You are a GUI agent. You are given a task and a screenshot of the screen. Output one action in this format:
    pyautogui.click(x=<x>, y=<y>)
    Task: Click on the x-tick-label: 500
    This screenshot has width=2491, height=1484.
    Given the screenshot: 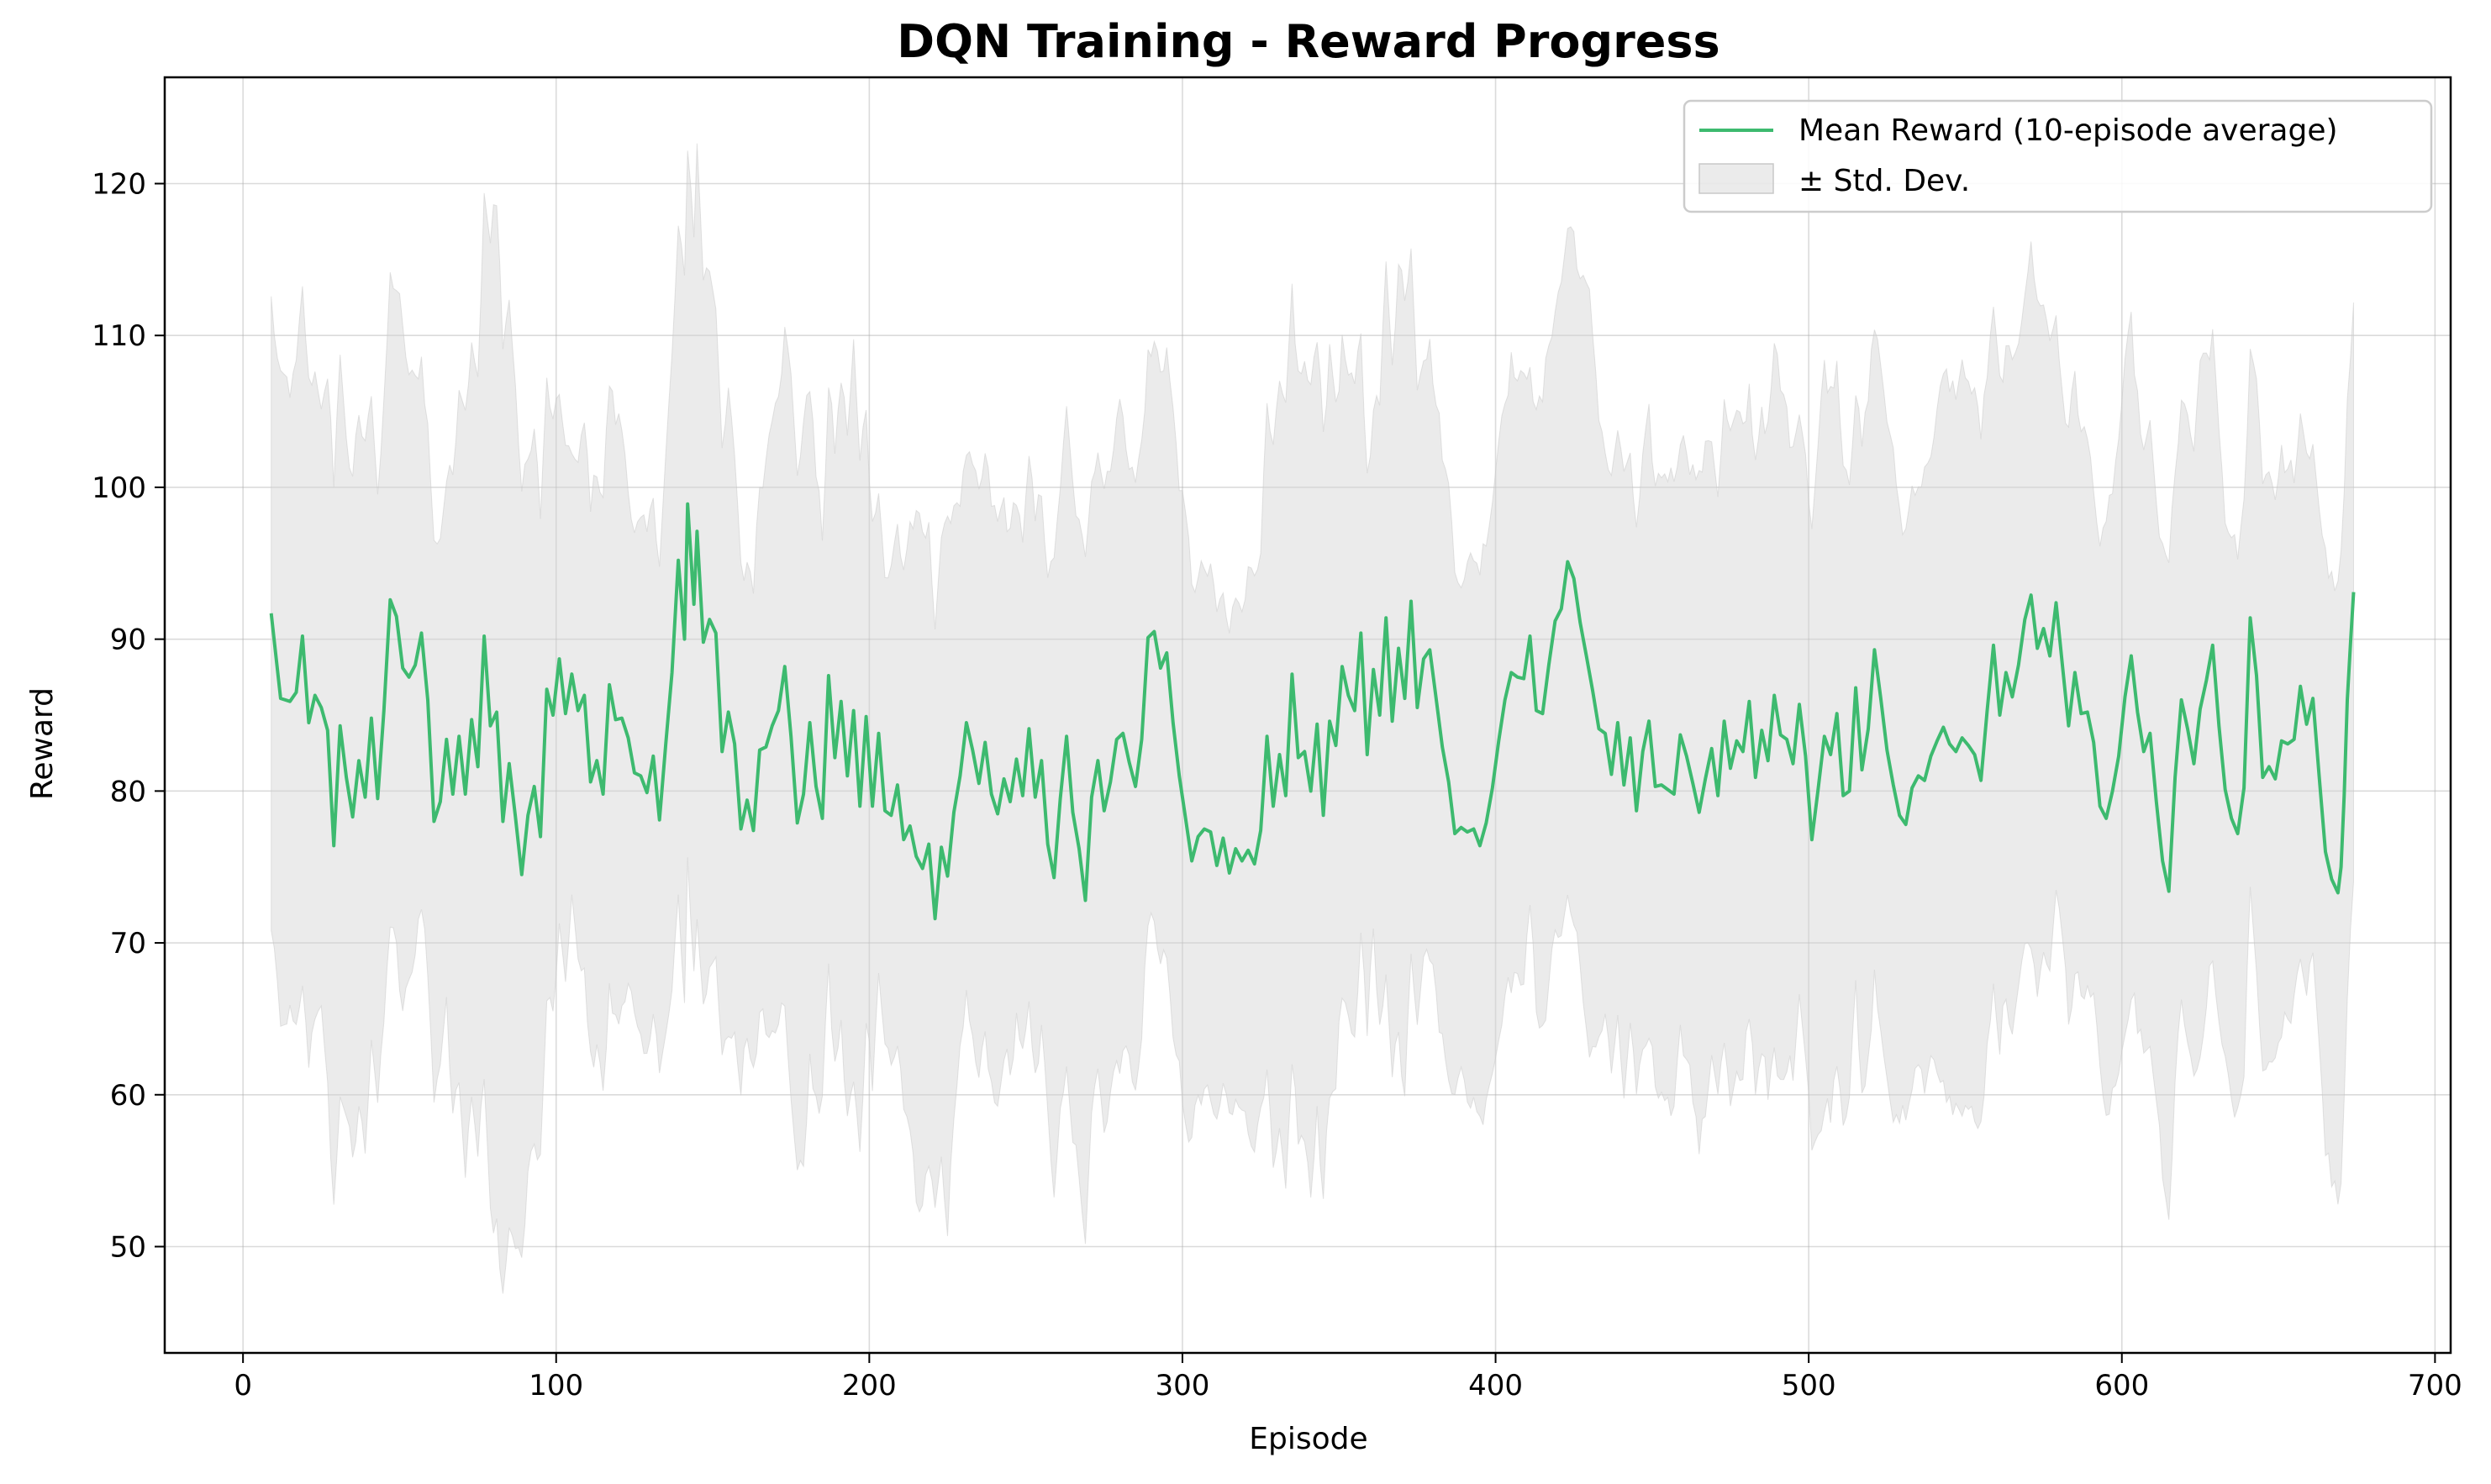 What is the action you would take?
    pyautogui.click(x=1809, y=1386)
    